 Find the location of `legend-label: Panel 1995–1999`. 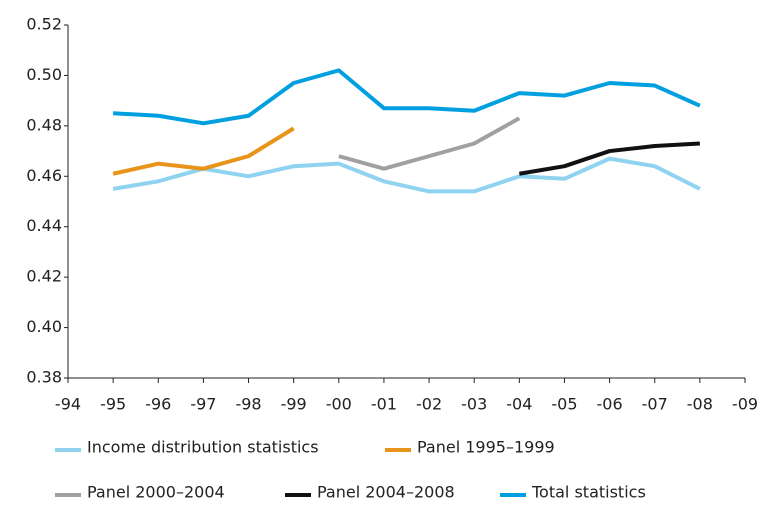

legend-label: Panel 1995–1999 is located at coordinates (486, 447).